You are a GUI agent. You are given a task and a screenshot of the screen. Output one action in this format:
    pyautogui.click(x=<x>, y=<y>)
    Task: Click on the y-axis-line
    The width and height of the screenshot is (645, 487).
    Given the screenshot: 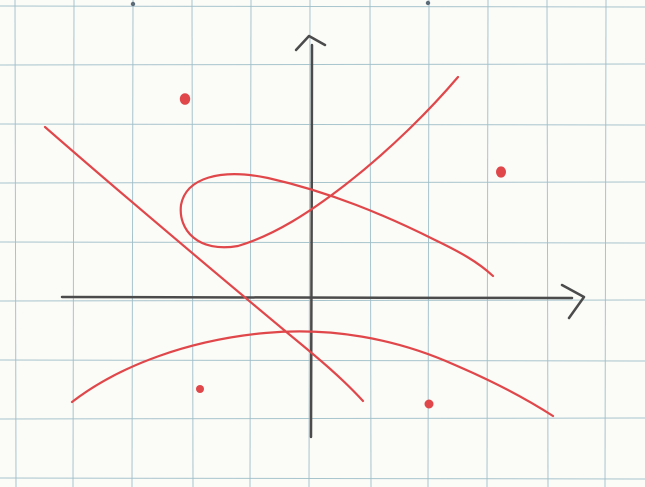 What is the action you would take?
    pyautogui.click(x=311, y=241)
    